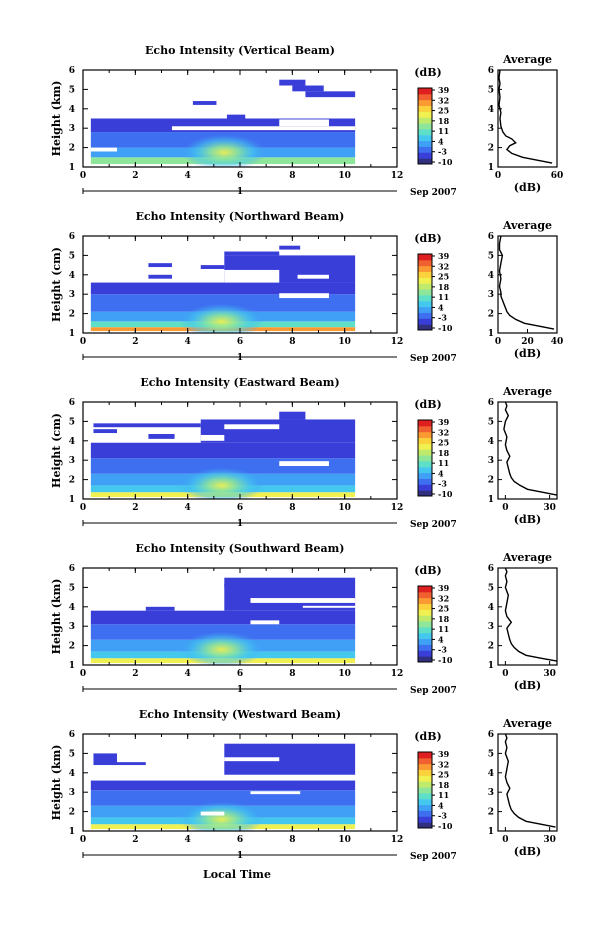  What do you see at coordinates (237, 874) in the screenshot?
I see `shared-x-label: Local Time` at bounding box center [237, 874].